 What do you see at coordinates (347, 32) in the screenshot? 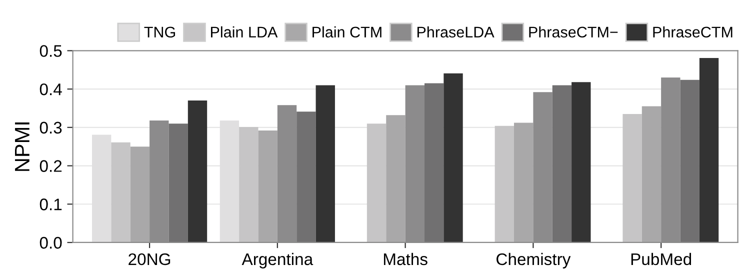
I see `legend-label: Plain CTM` at bounding box center [347, 32].